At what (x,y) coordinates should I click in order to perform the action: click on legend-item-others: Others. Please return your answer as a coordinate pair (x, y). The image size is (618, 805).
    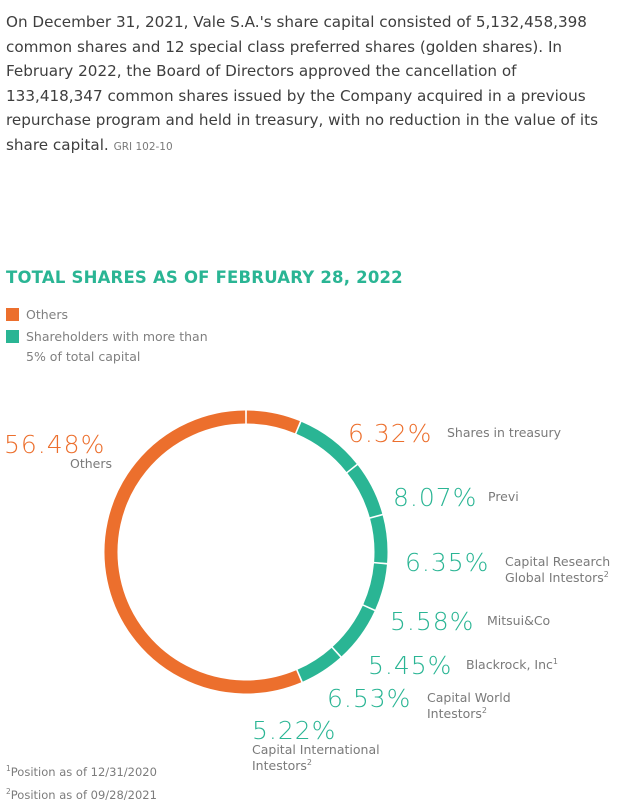
    Looking at the image, I should click on (108, 315).